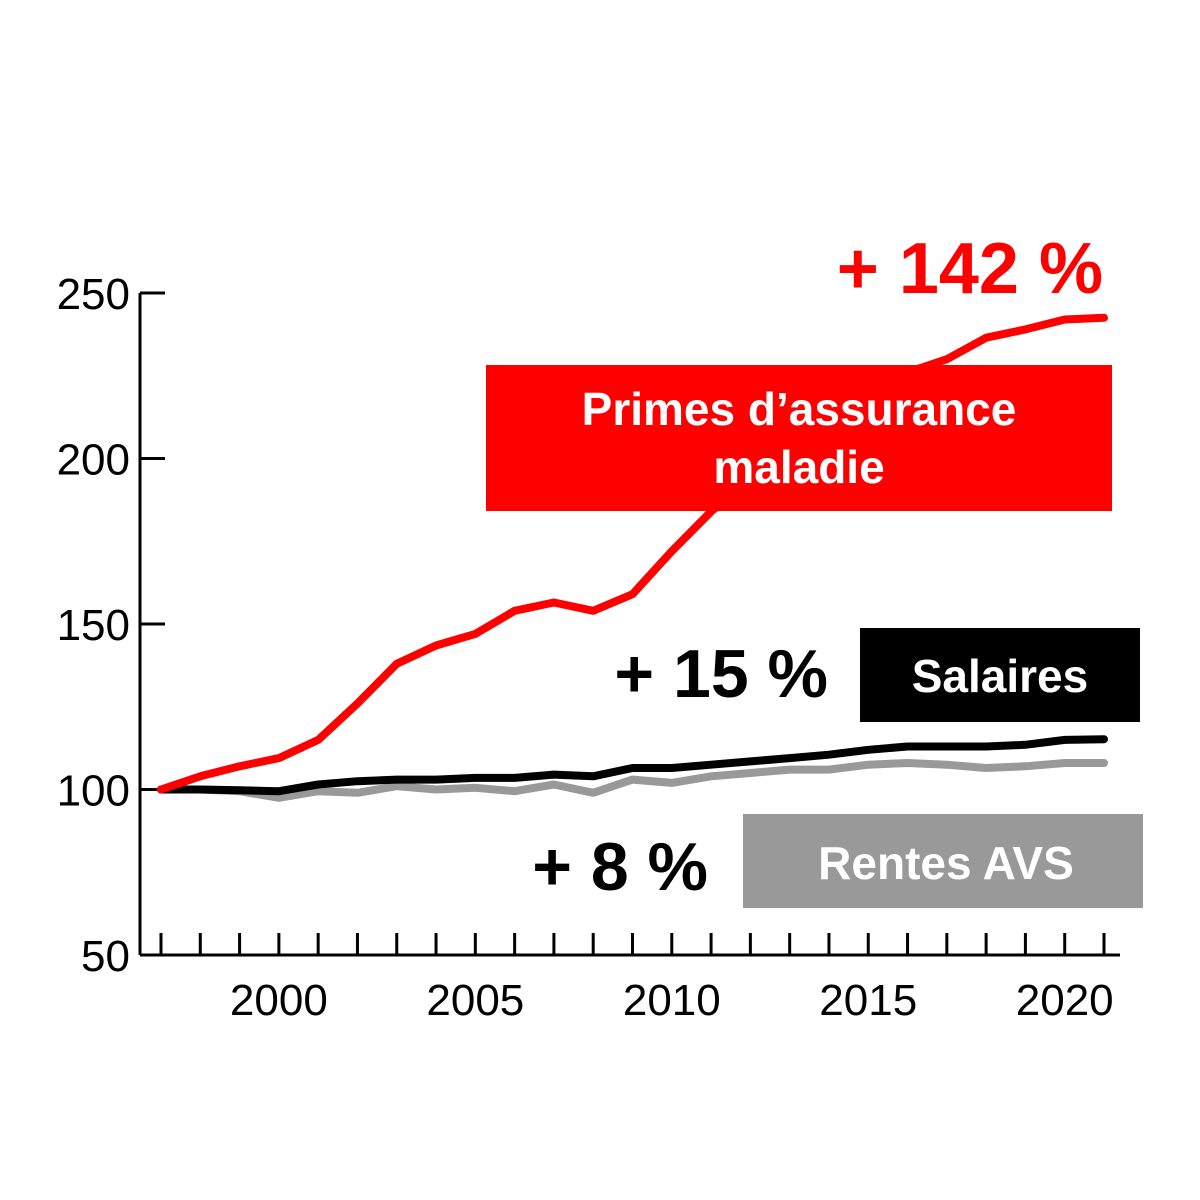 This screenshot has width=1200, height=1200. I want to click on salaires-change-label: + 15 %, so click(721, 674).